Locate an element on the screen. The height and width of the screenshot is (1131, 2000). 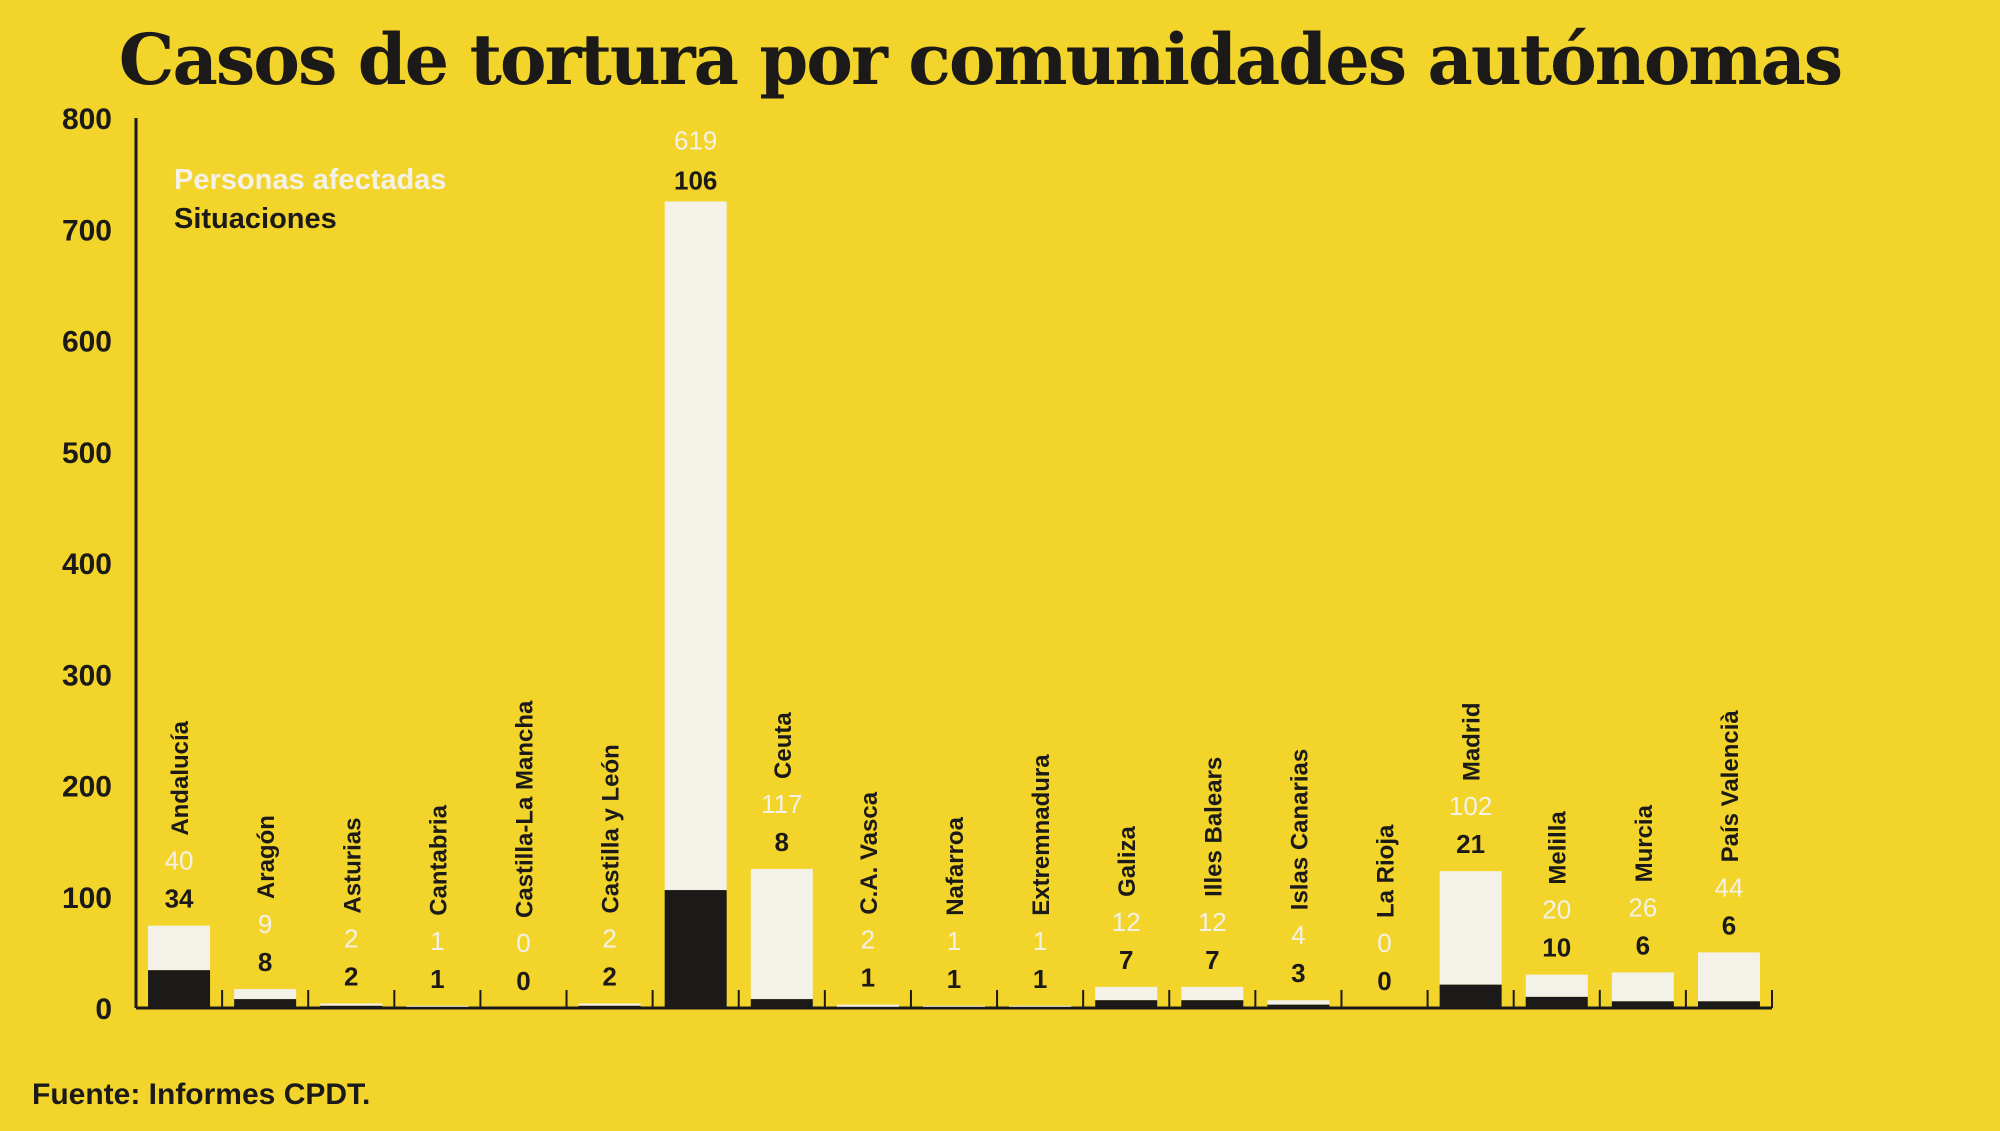
y-tick-label: 0 is located at coordinates (103, 1009).